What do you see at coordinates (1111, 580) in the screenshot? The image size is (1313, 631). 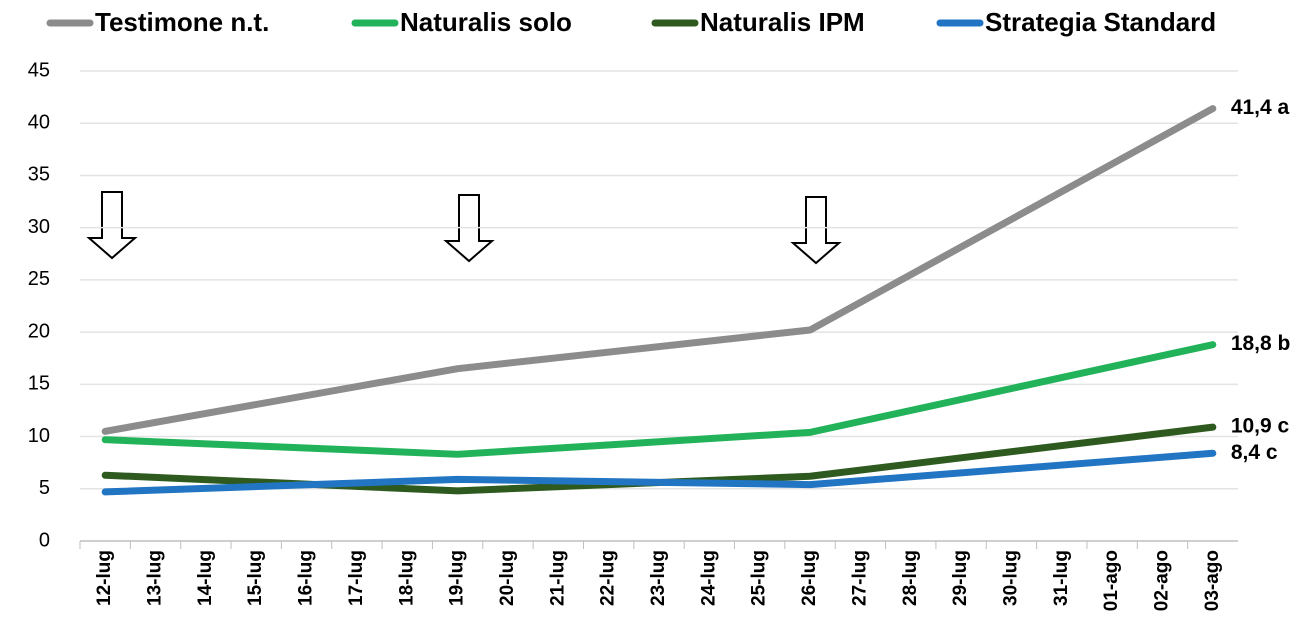 I see `x-tick-label: 01-ago` at bounding box center [1111, 580].